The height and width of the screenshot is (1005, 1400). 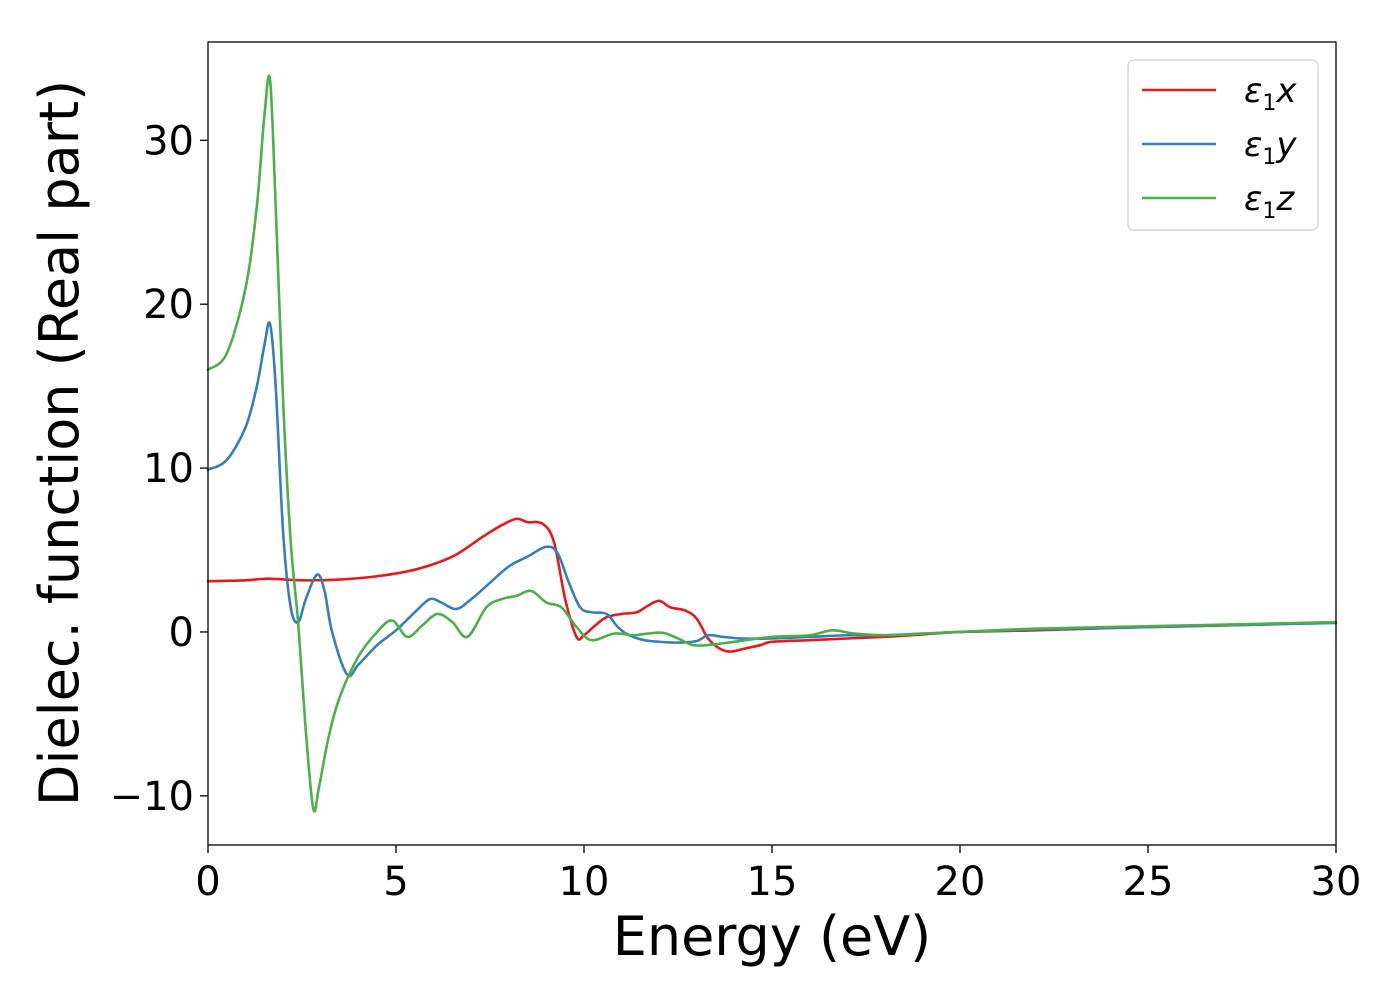 What do you see at coordinates (181, 633) in the screenshot?
I see `y-tick-label: 0` at bounding box center [181, 633].